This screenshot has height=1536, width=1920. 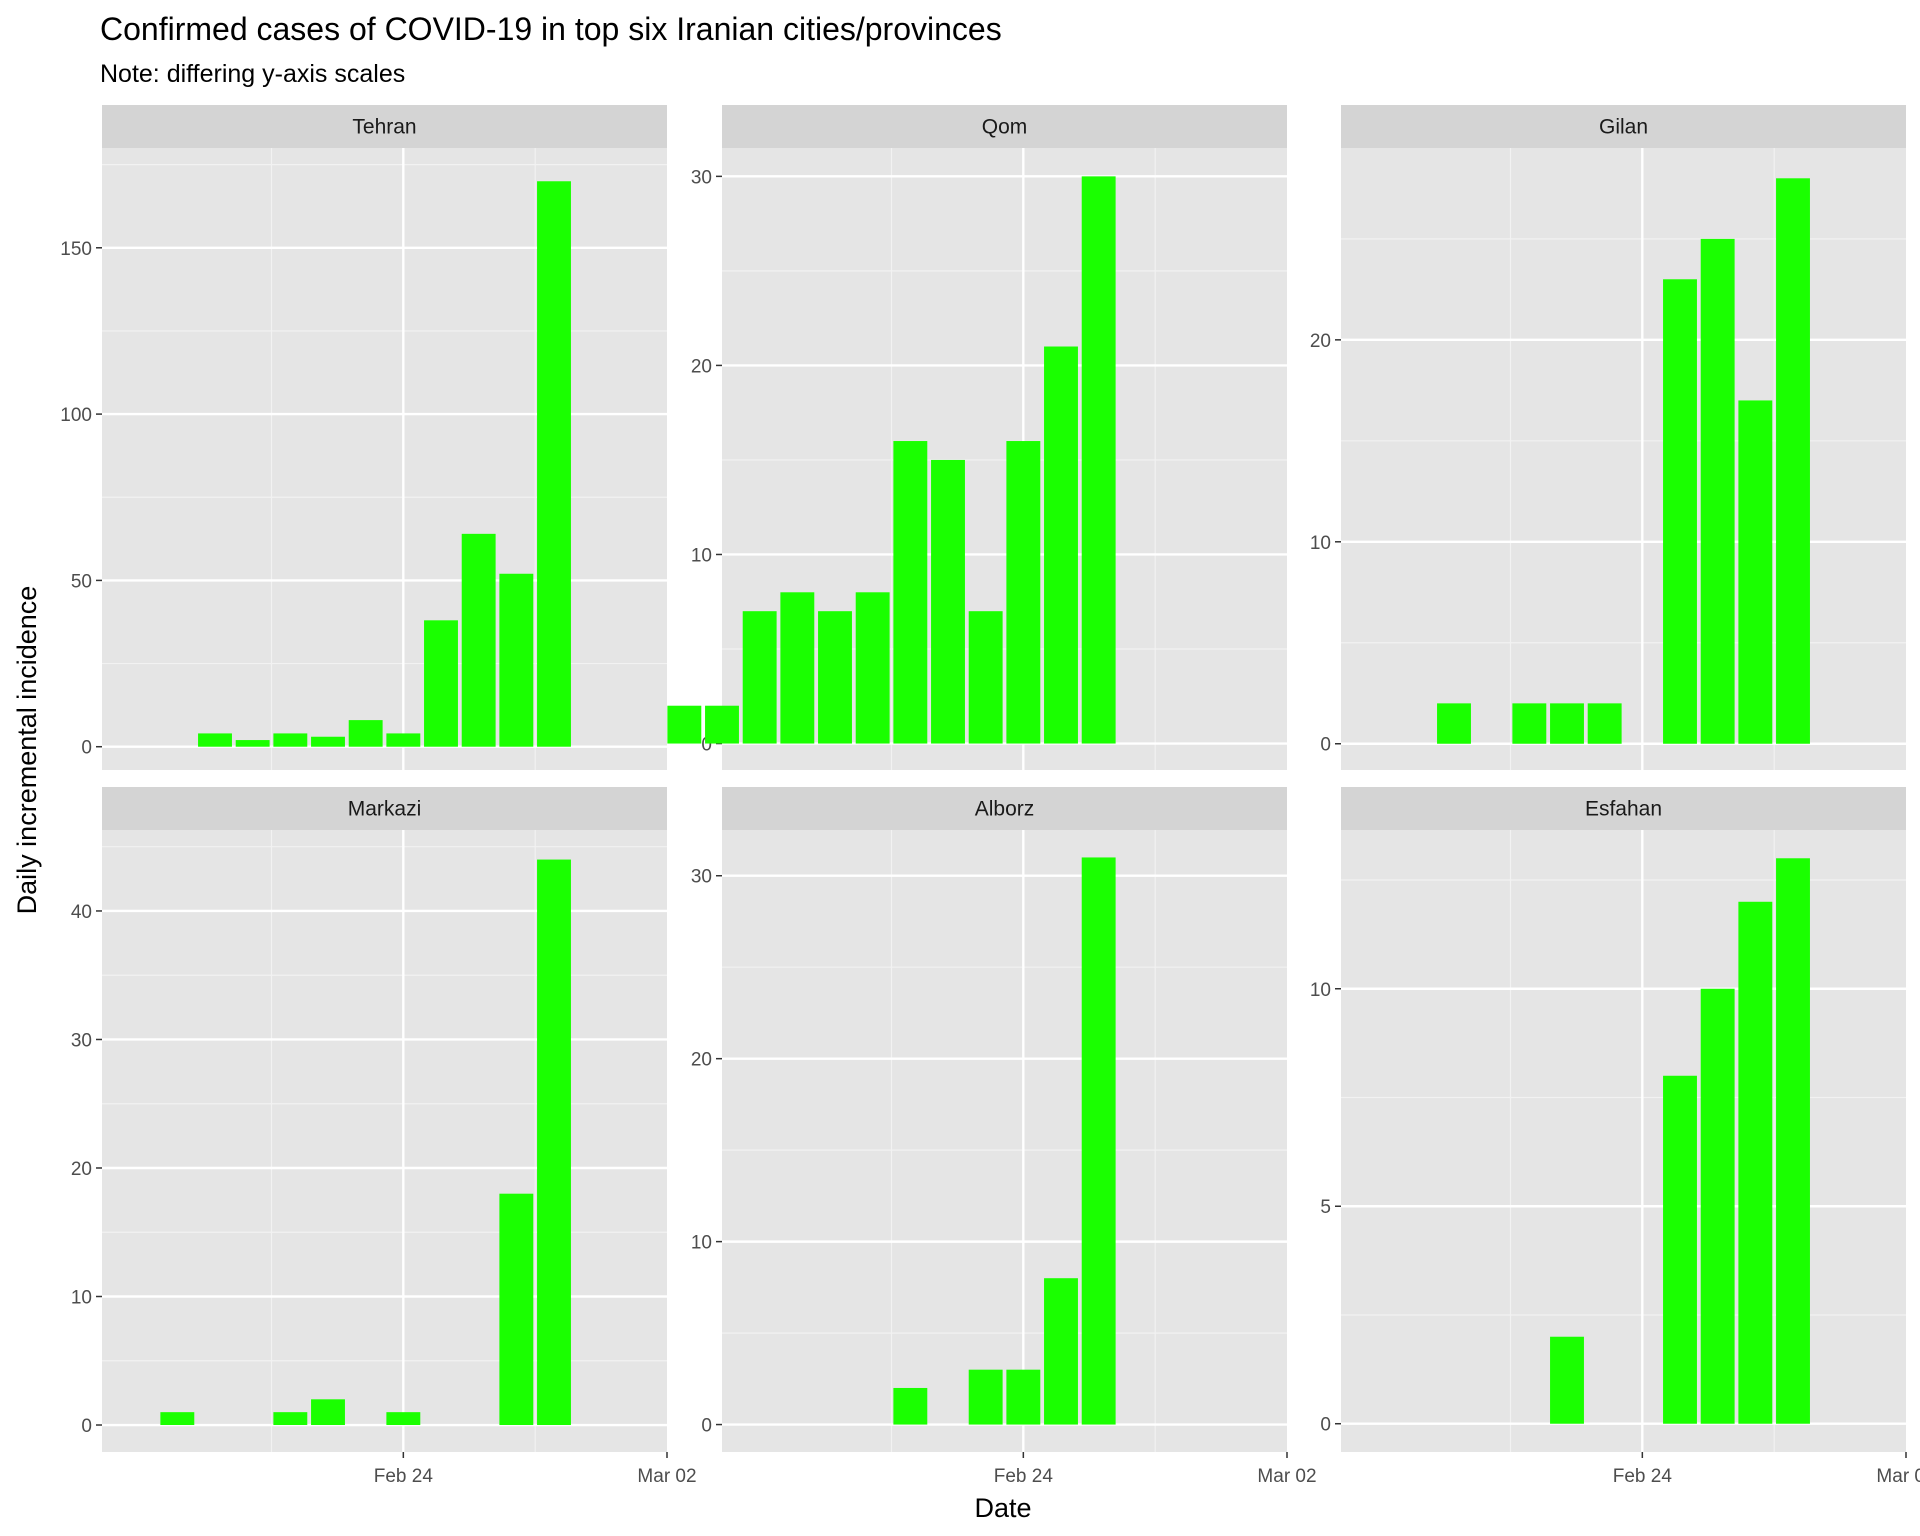 I want to click on facet-title: Qom, so click(x=1005, y=127).